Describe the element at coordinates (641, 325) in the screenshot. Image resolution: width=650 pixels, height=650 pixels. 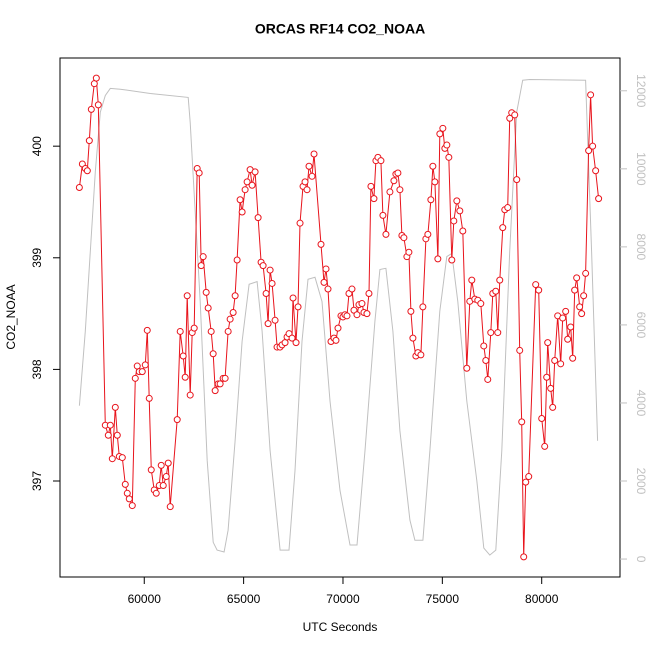
I see `y2-tick-label: 6000` at that location.